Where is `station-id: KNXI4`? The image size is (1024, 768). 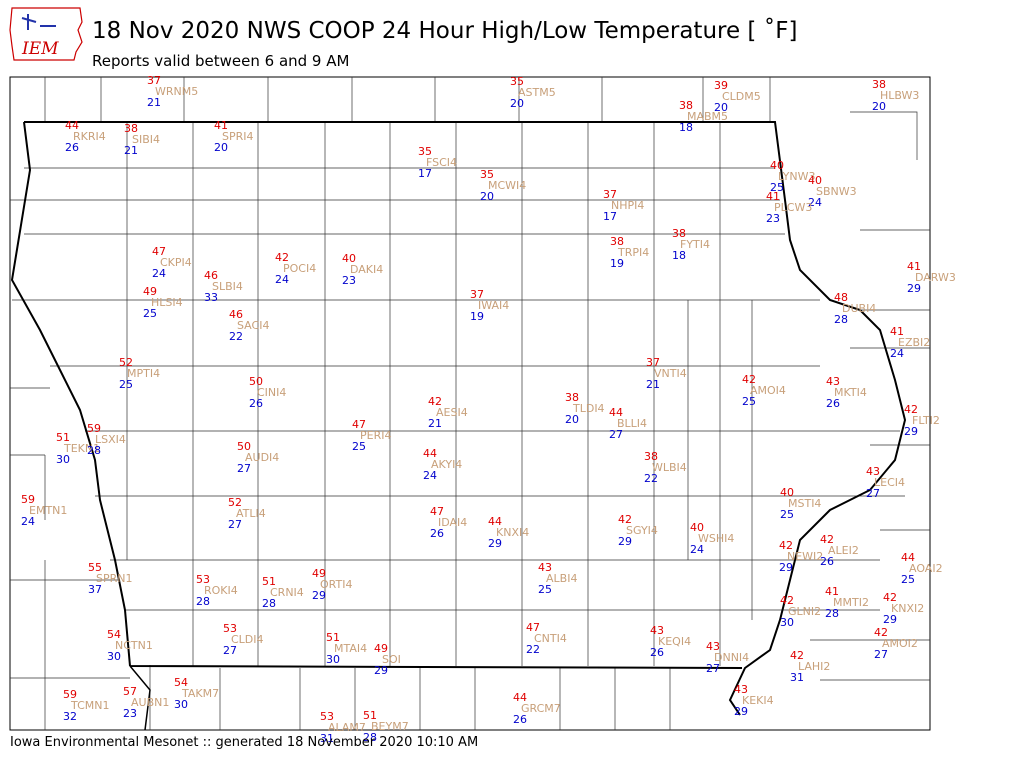 station-id: KNXI4 is located at coordinates (512, 532).